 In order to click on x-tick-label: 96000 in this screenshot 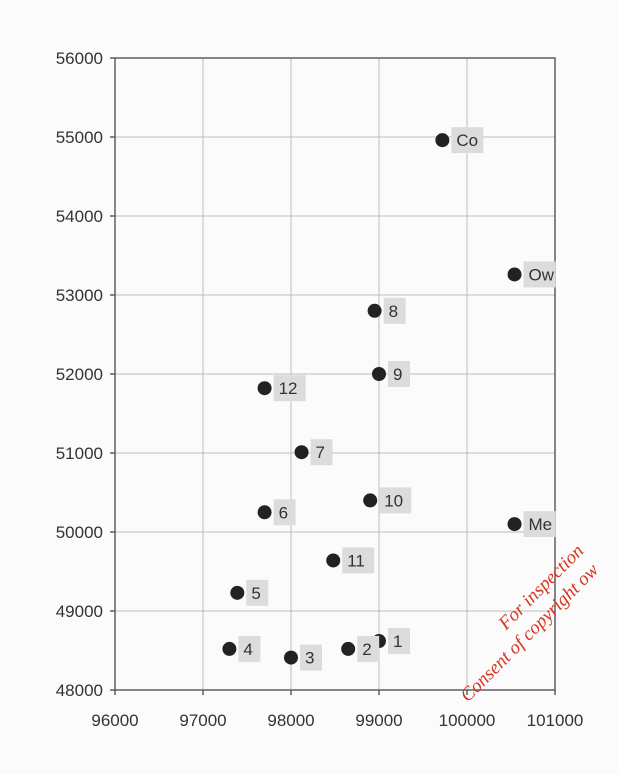, I will do `click(114, 720)`.